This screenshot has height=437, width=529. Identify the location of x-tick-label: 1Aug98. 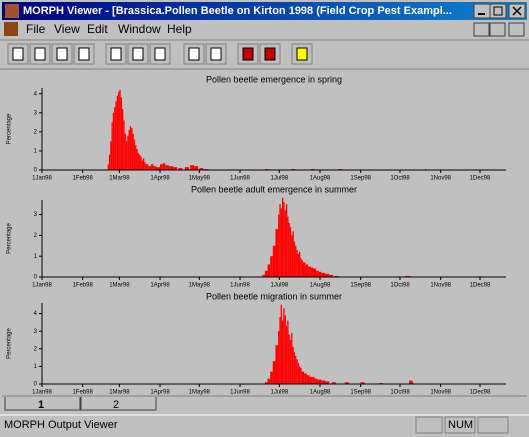
(320, 393).